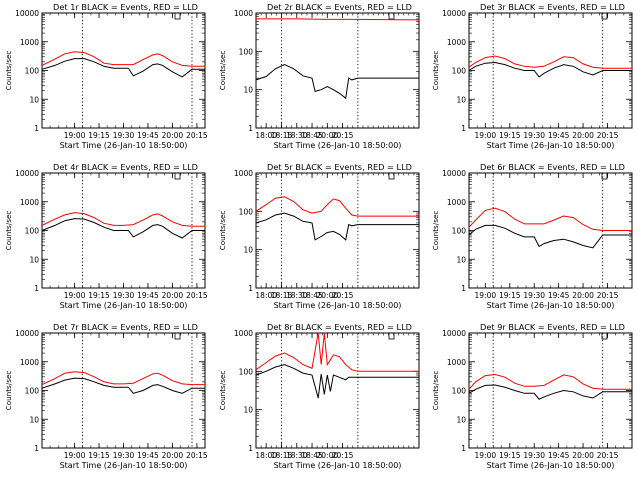 This screenshot has width=640, height=484. What do you see at coordinates (552, 167) in the screenshot?
I see `panel-title: Det 6r BLACK = Events, RED = LLD` at bounding box center [552, 167].